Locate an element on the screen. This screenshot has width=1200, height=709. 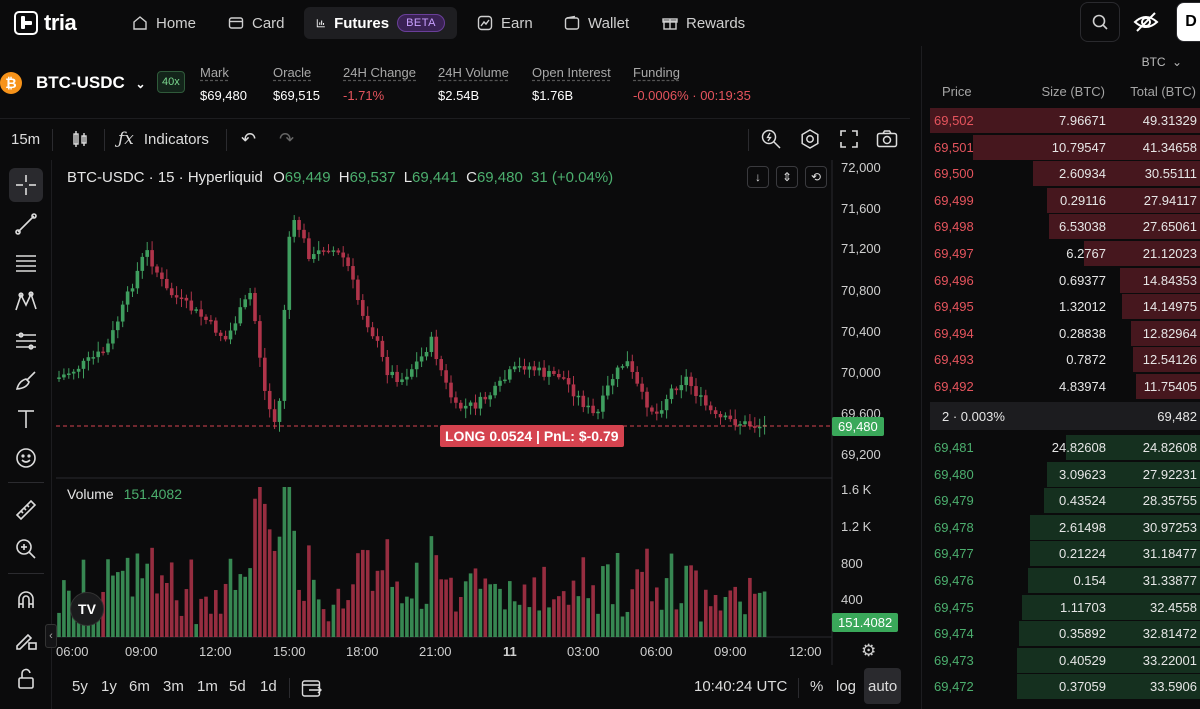
fullscreen-button is located at coordinates (849, 139).